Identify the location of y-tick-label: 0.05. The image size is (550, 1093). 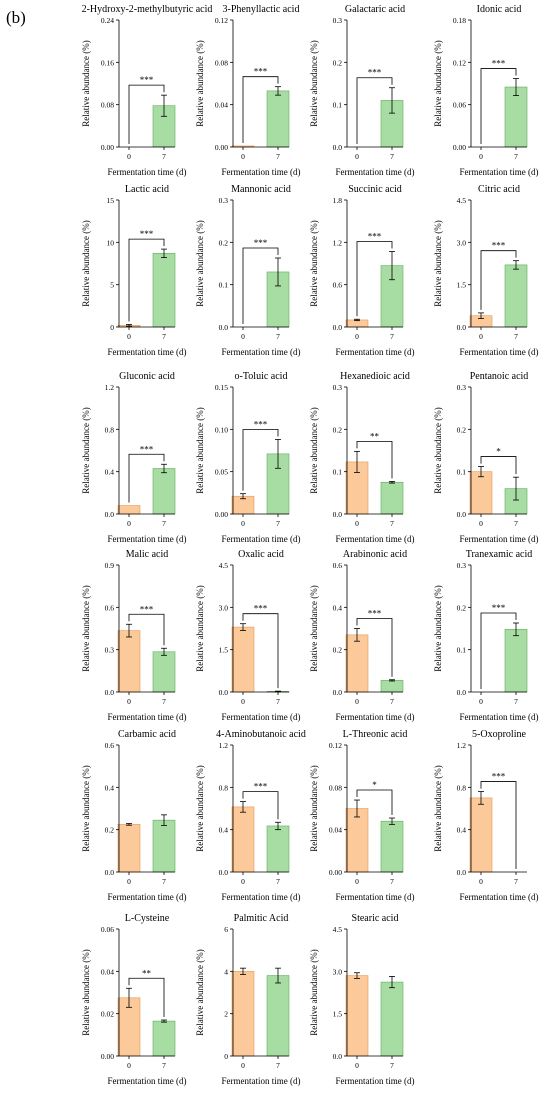
(221, 472).